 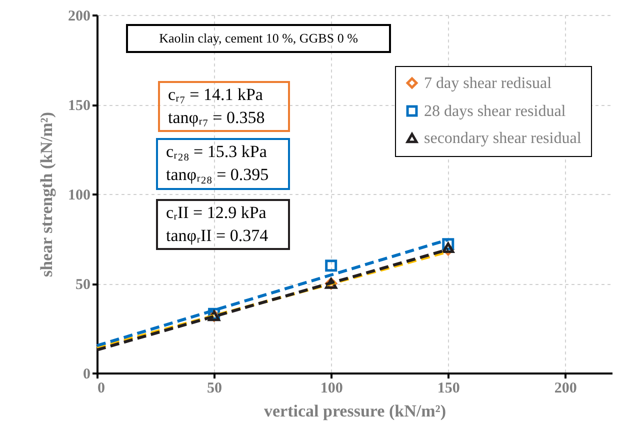 What do you see at coordinates (488, 83) in the screenshot?
I see `legend-label: 7 day shear redisual` at bounding box center [488, 83].